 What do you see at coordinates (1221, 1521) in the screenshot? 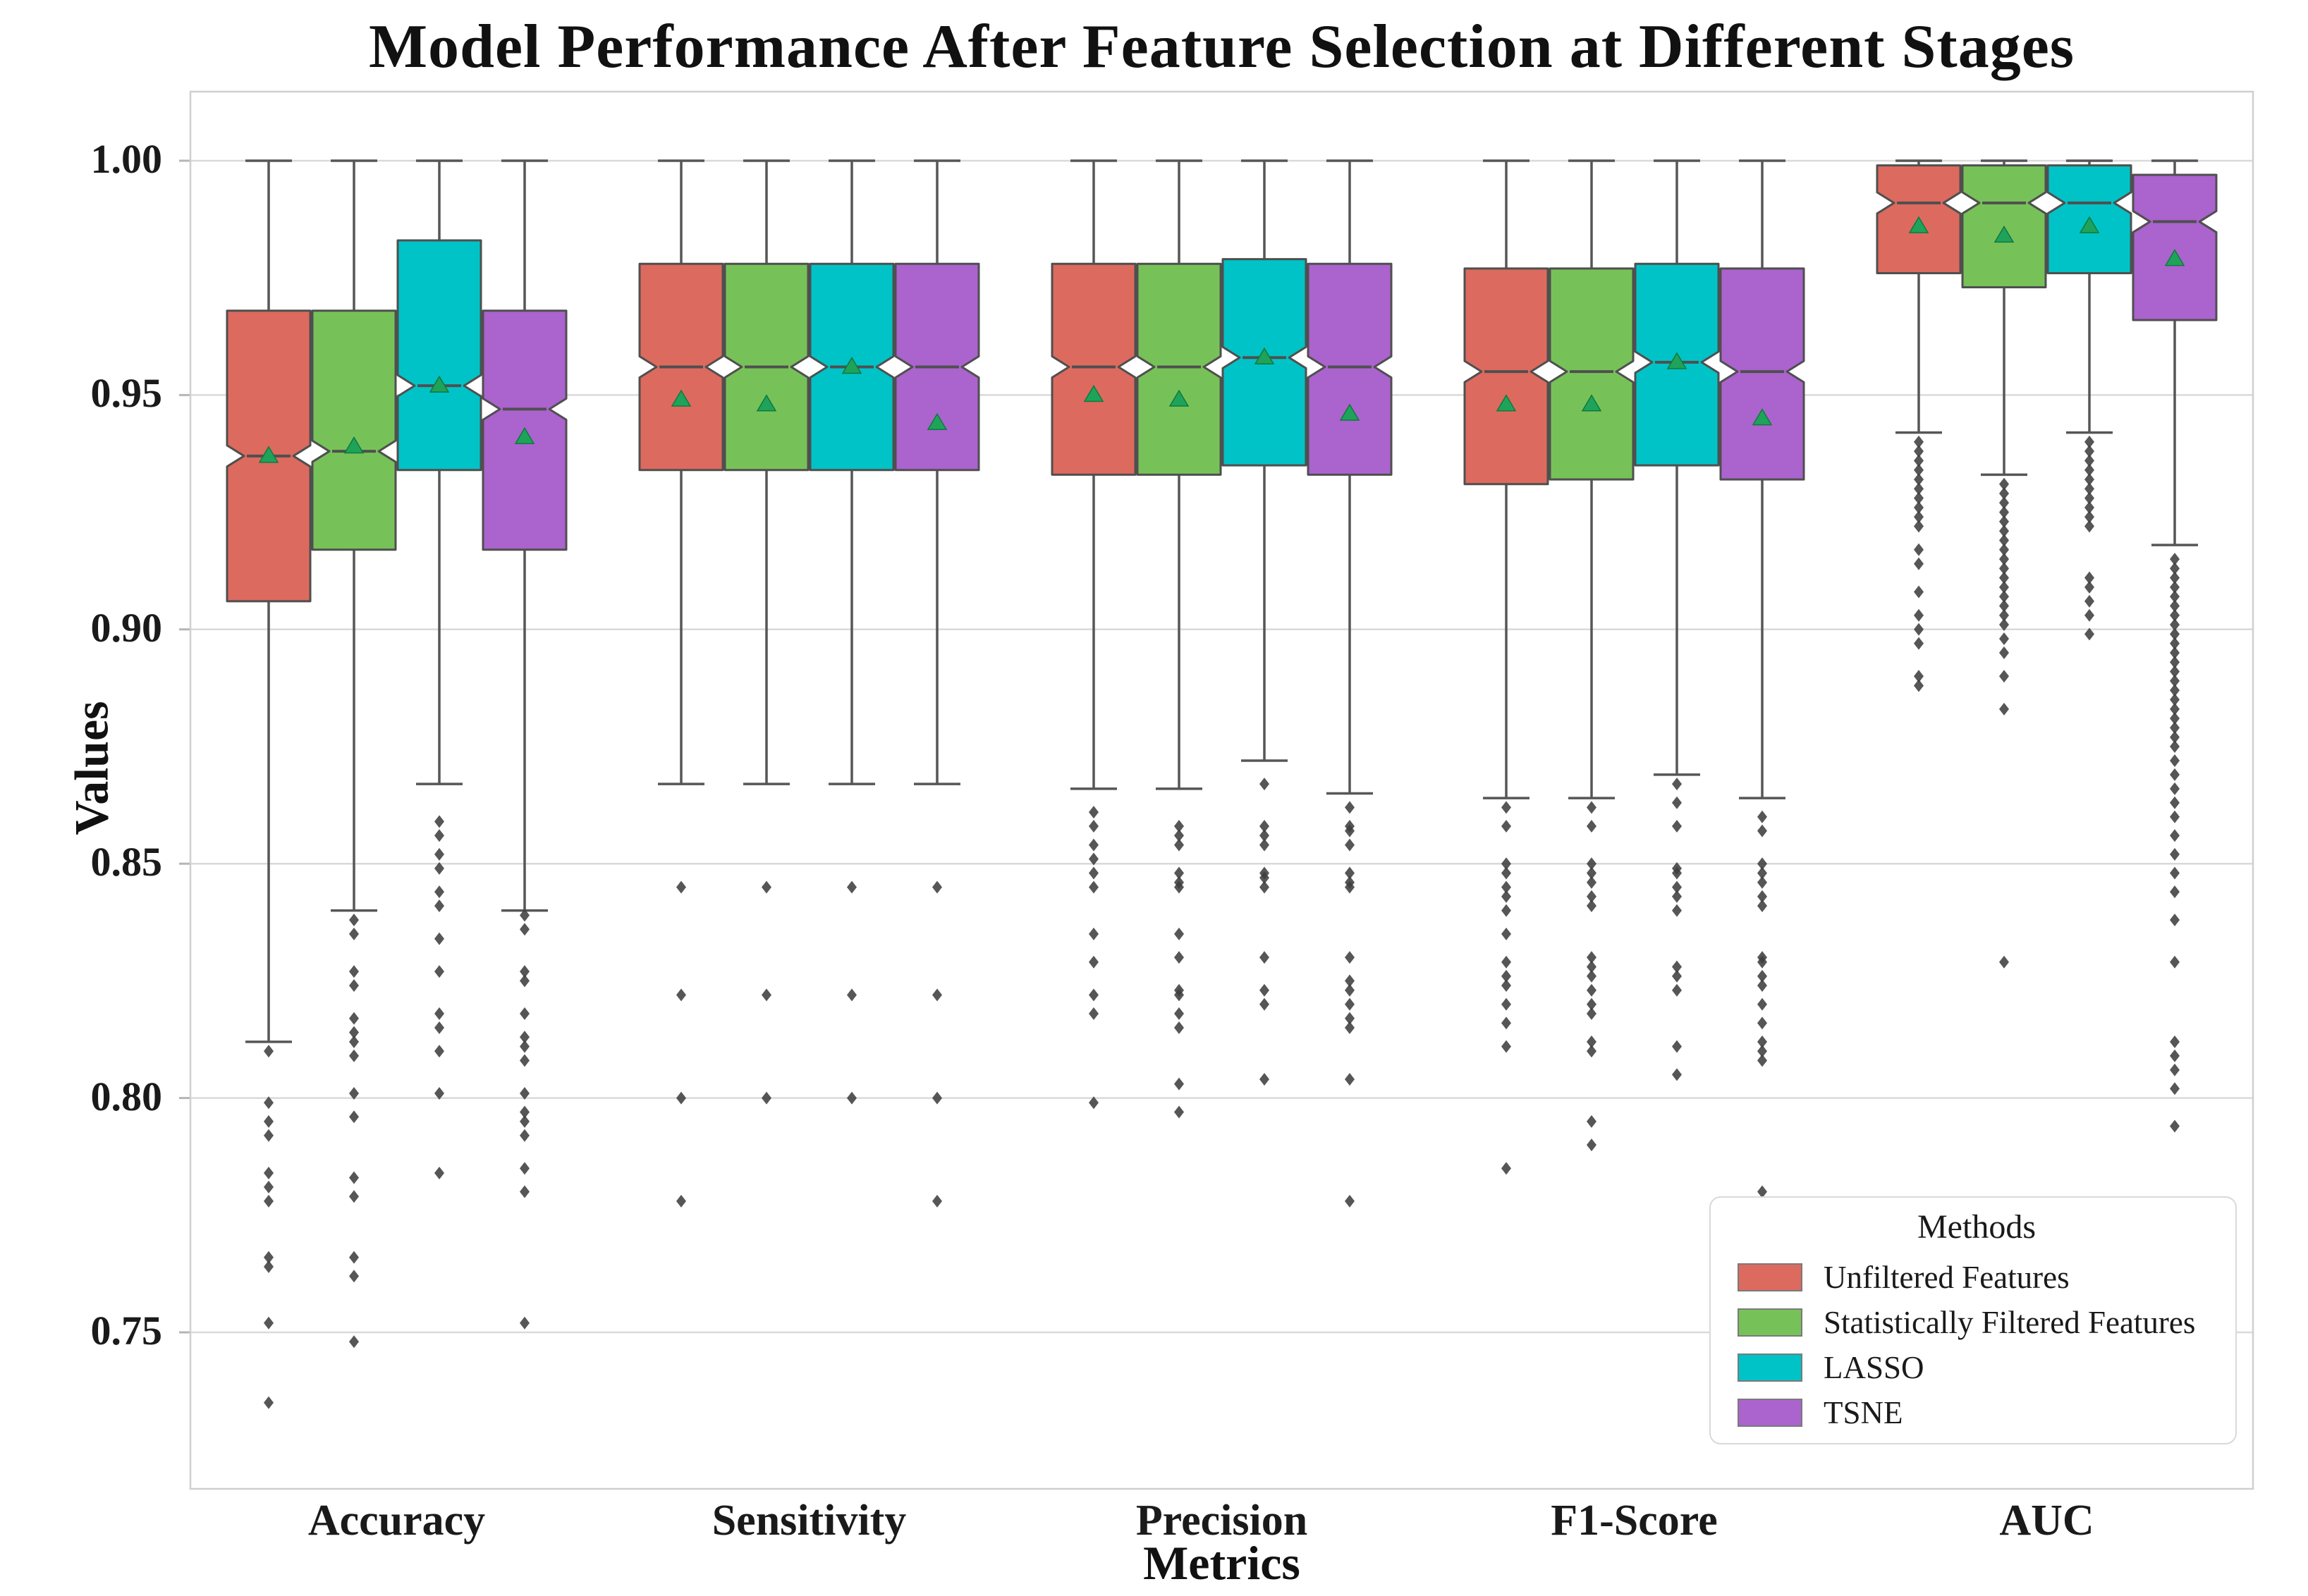
I see `x-tick-label: Precision` at bounding box center [1221, 1521].